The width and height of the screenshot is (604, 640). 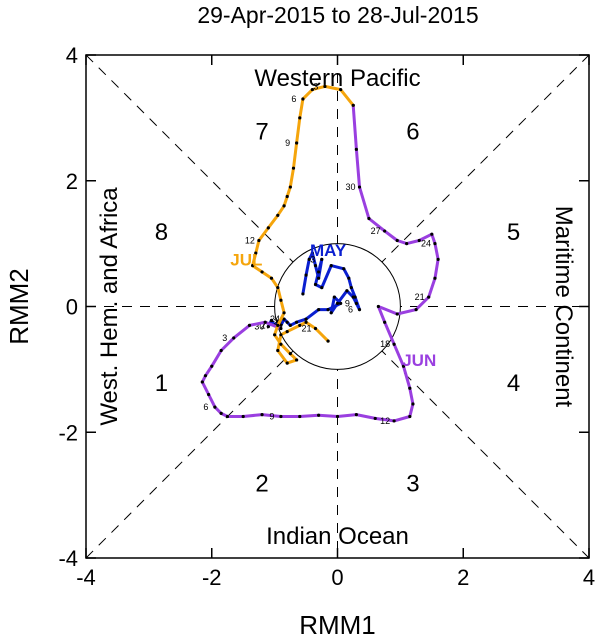 What do you see at coordinates (250, 240) in the screenshot?
I see `day-label: 12` at bounding box center [250, 240].